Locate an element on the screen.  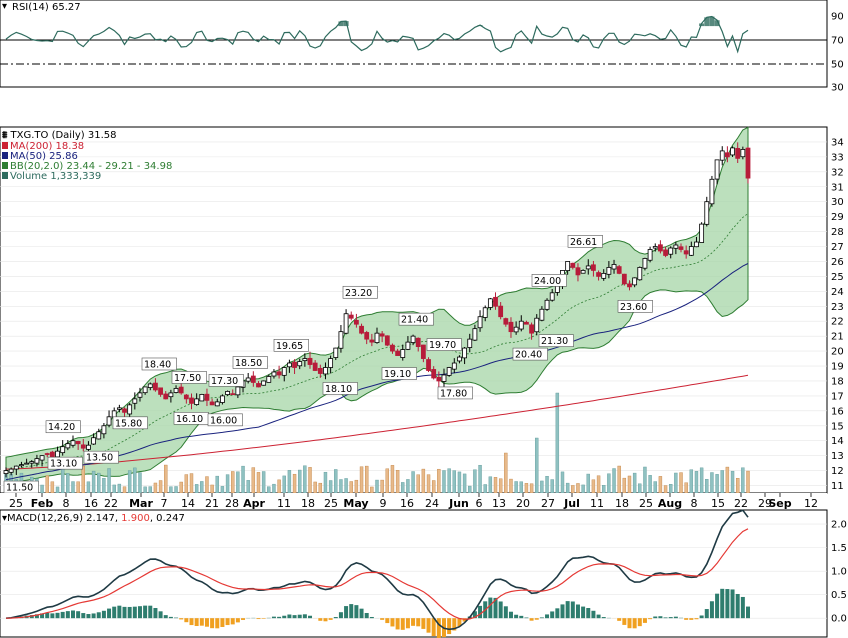
rsi-line is located at coordinates (377, 34).